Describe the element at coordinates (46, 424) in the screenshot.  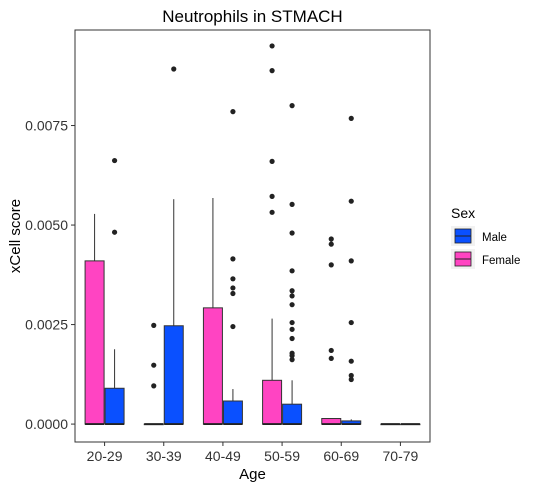
I see `y-tick-label: 0.0000` at that location.